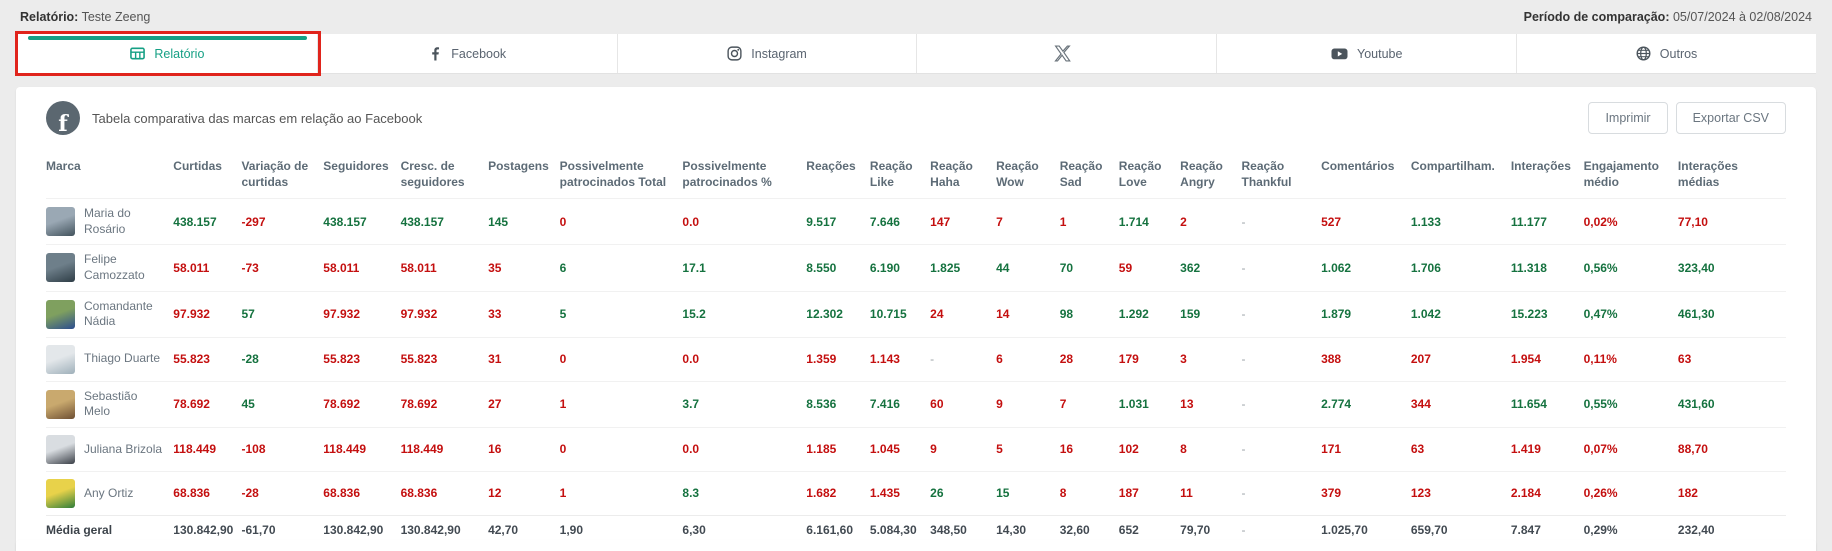 This screenshot has width=1832, height=551. What do you see at coordinates (63, 118) in the screenshot?
I see `facebook-circle-icon: f` at bounding box center [63, 118].